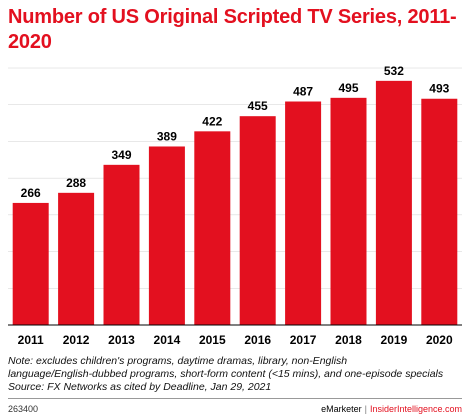  Describe the element at coordinates (341, 409) in the screenshot. I see `emarketer-brand: eMarketer` at that location.